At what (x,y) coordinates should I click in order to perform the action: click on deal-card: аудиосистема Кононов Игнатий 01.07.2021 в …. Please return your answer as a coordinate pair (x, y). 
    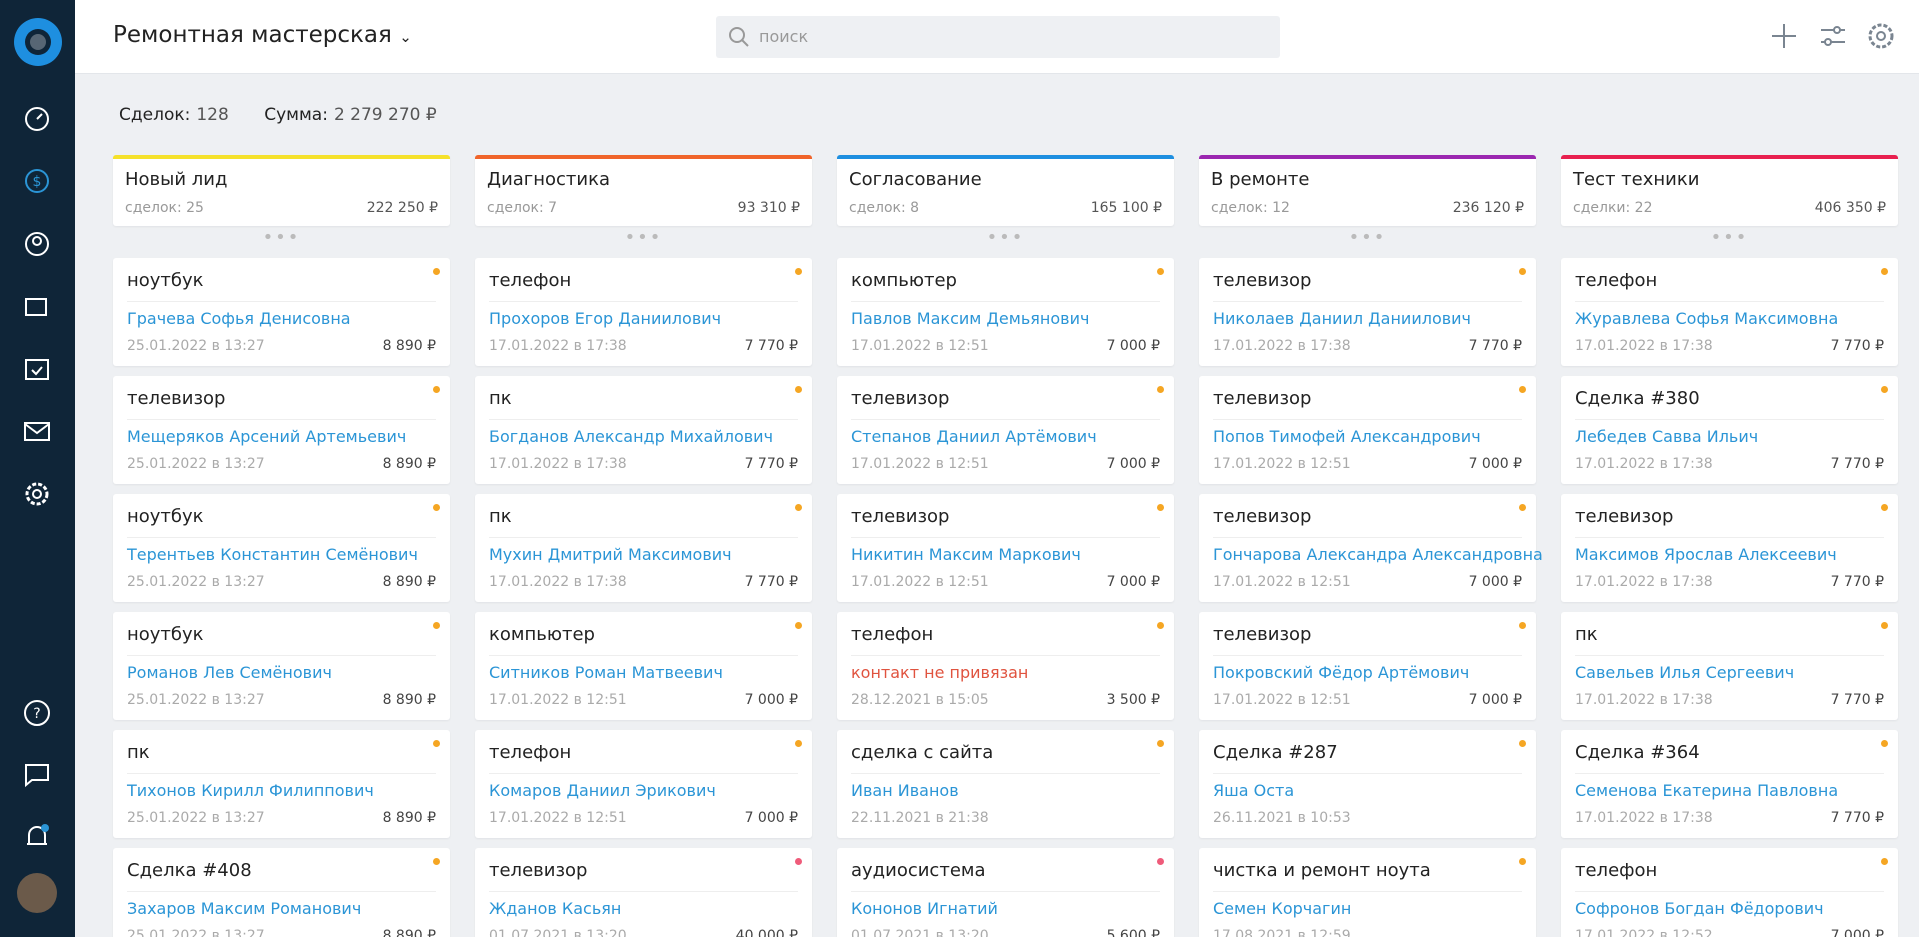
    Looking at the image, I should click on (1005, 892).